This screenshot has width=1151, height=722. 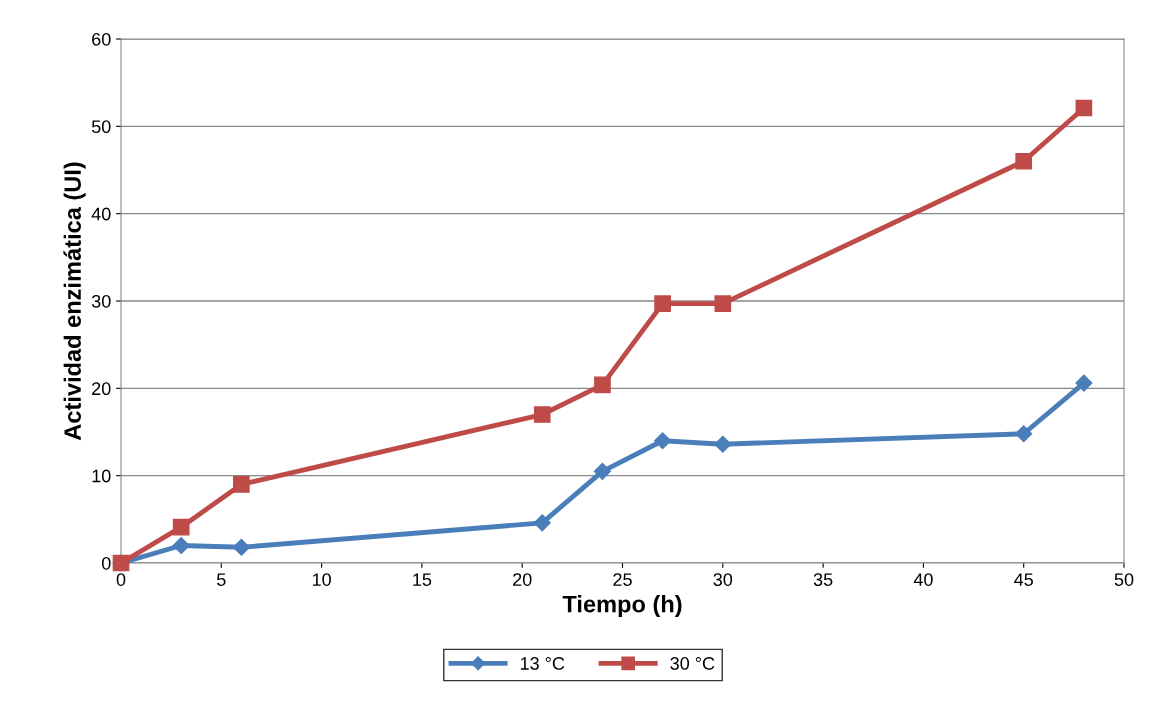 What do you see at coordinates (622, 579) in the screenshot?
I see `x-tick-label: 25` at bounding box center [622, 579].